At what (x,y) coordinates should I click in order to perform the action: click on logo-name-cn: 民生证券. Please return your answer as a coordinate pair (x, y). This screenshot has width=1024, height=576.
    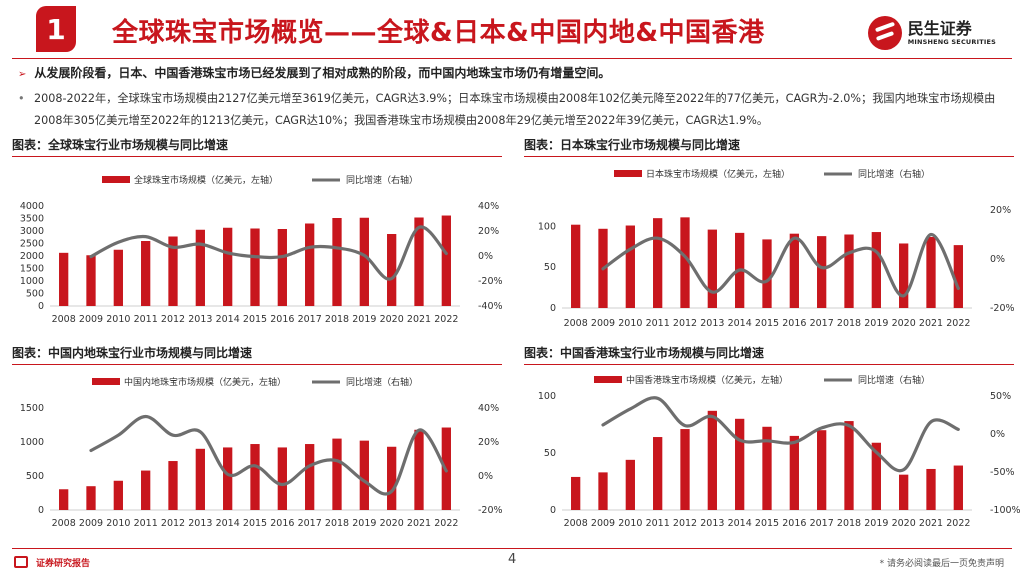
    Looking at the image, I should click on (939, 28).